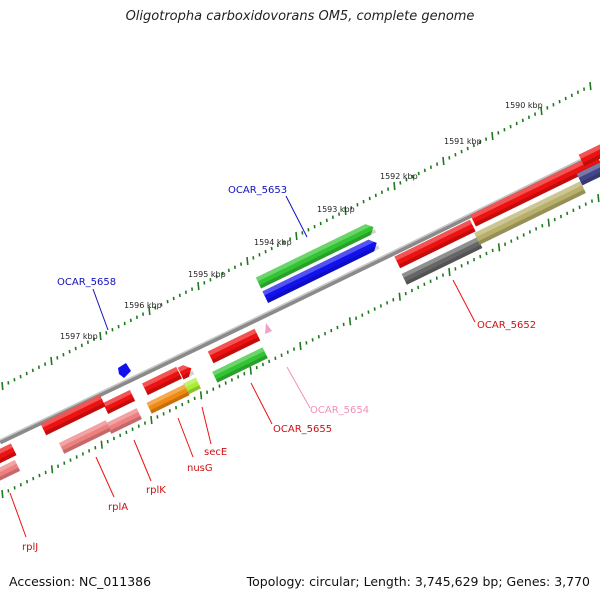 This screenshot has height=600, width=600. I want to click on feature-sece, so click(192, 386).